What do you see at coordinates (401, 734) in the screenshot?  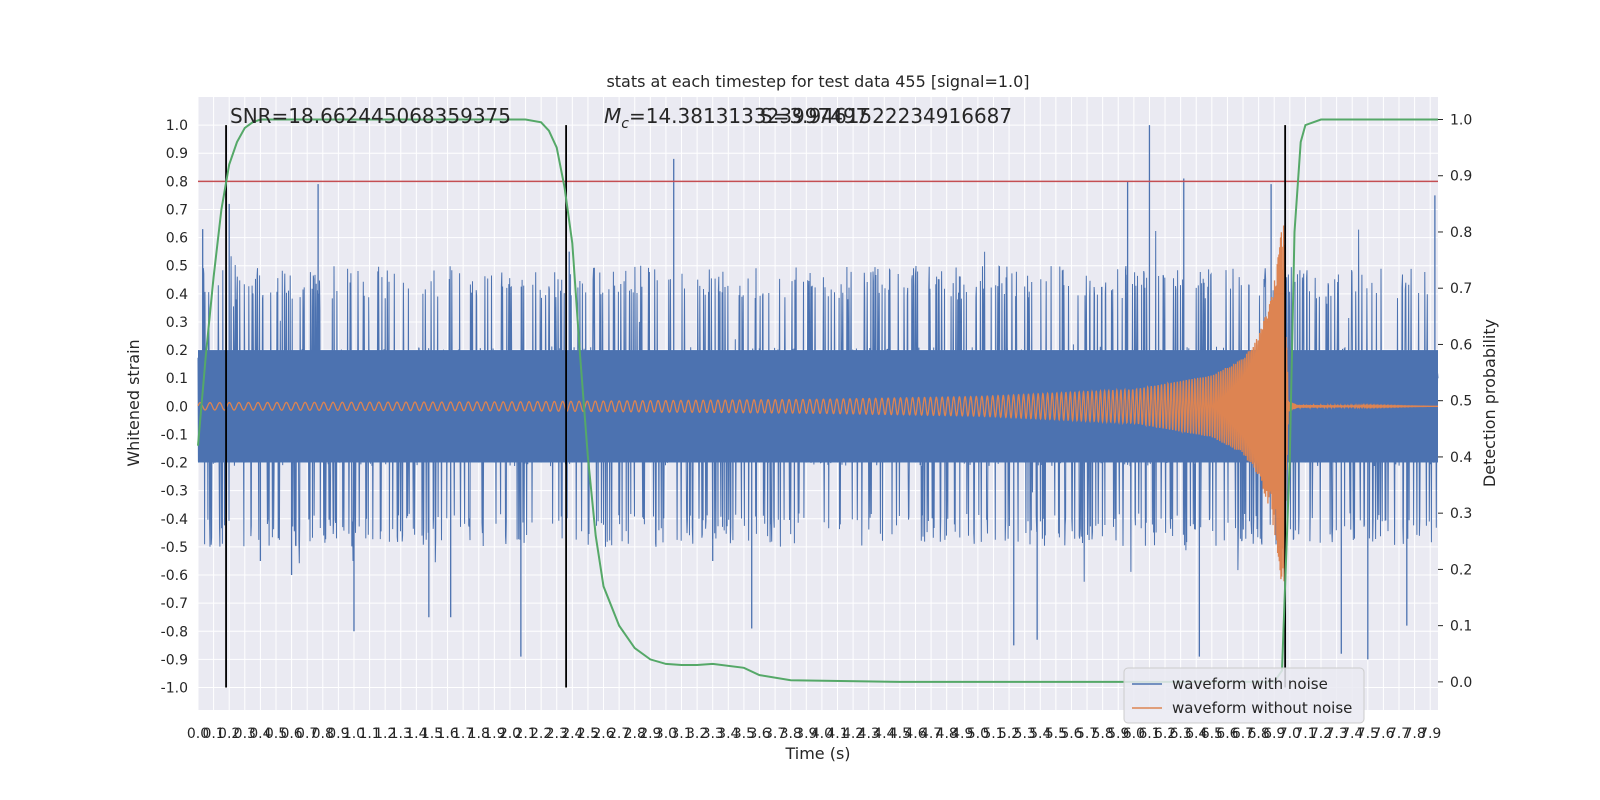 I see `x-tick-label: 1.3` at bounding box center [401, 734].